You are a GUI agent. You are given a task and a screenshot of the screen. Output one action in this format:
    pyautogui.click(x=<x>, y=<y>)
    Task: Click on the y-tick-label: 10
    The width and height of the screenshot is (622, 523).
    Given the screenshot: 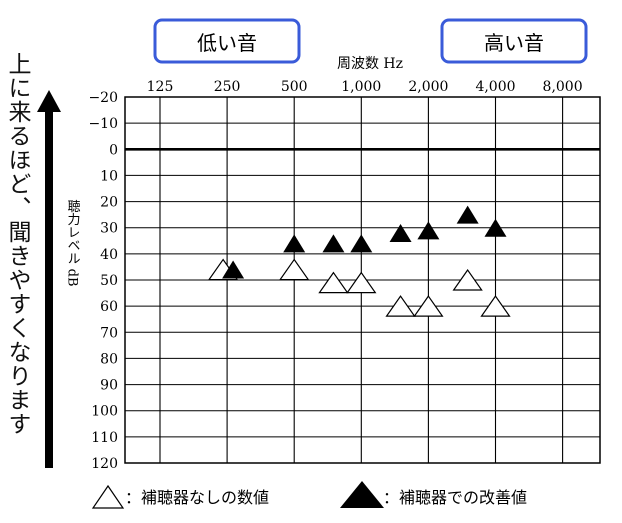 What is the action you would take?
    pyautogui.click(x=109, y=176)
    